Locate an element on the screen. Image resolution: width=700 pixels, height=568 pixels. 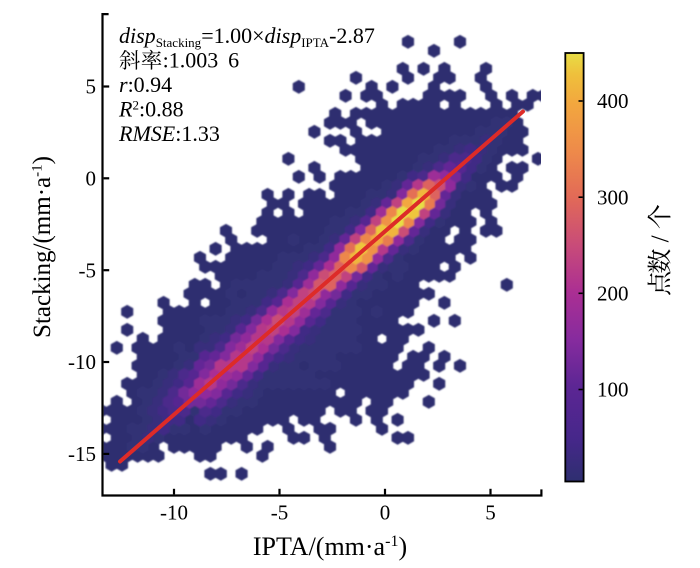
svg-text: 100 is located at coordinates (613, 390).